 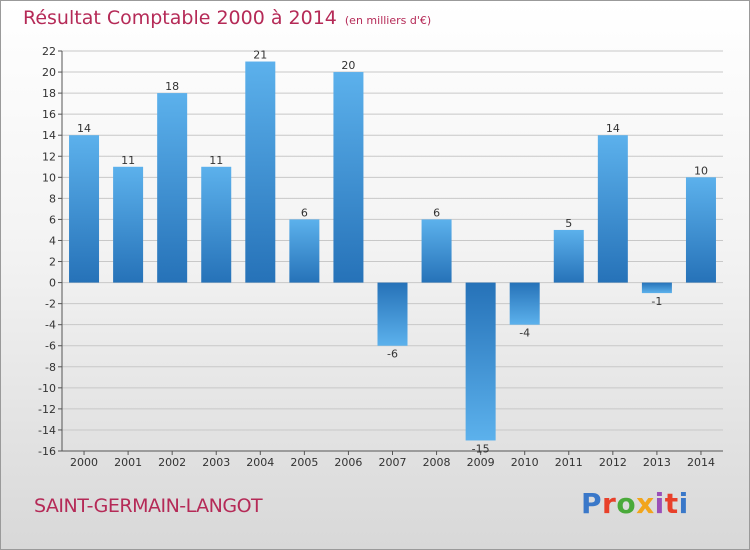 I want to click on y-tick-label: -14, so click(x=47, y=430).